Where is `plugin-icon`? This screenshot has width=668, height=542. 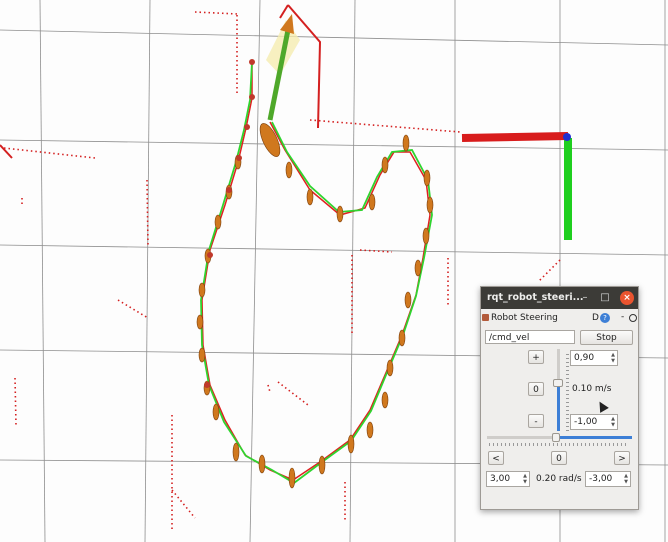
plugin-icon is located at coordinates (485, 317).